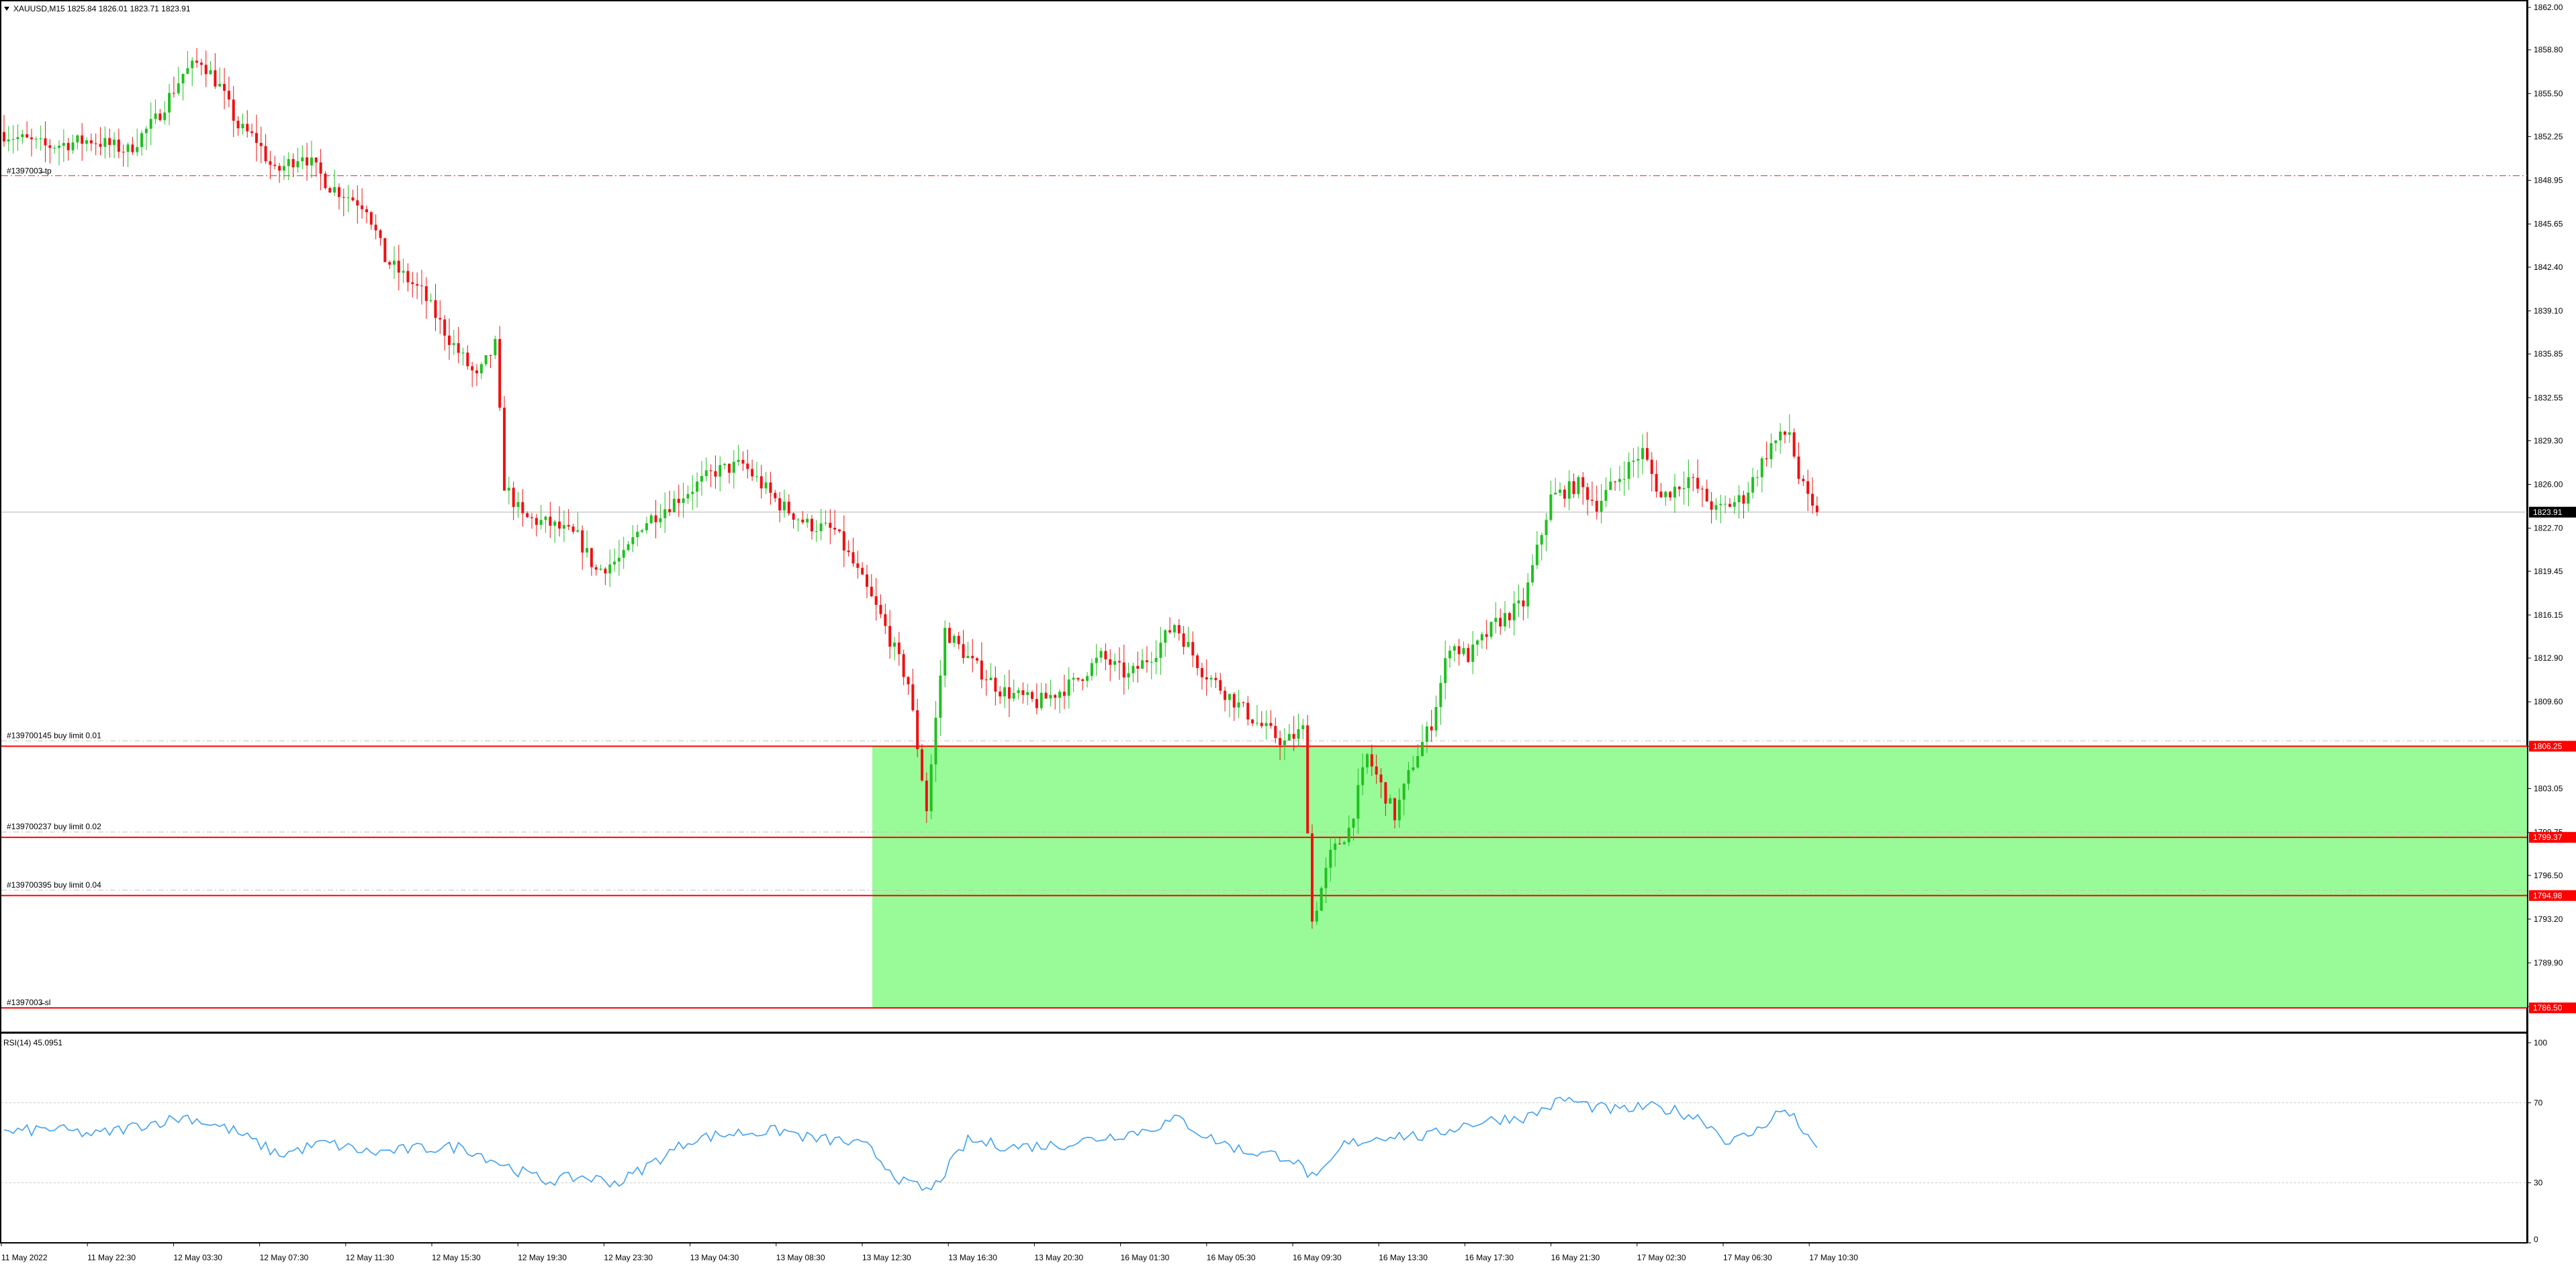 The image size is (2576, 1267). I want to click on time-tick-label: 17 May 06:30, so click(1747, 1257).